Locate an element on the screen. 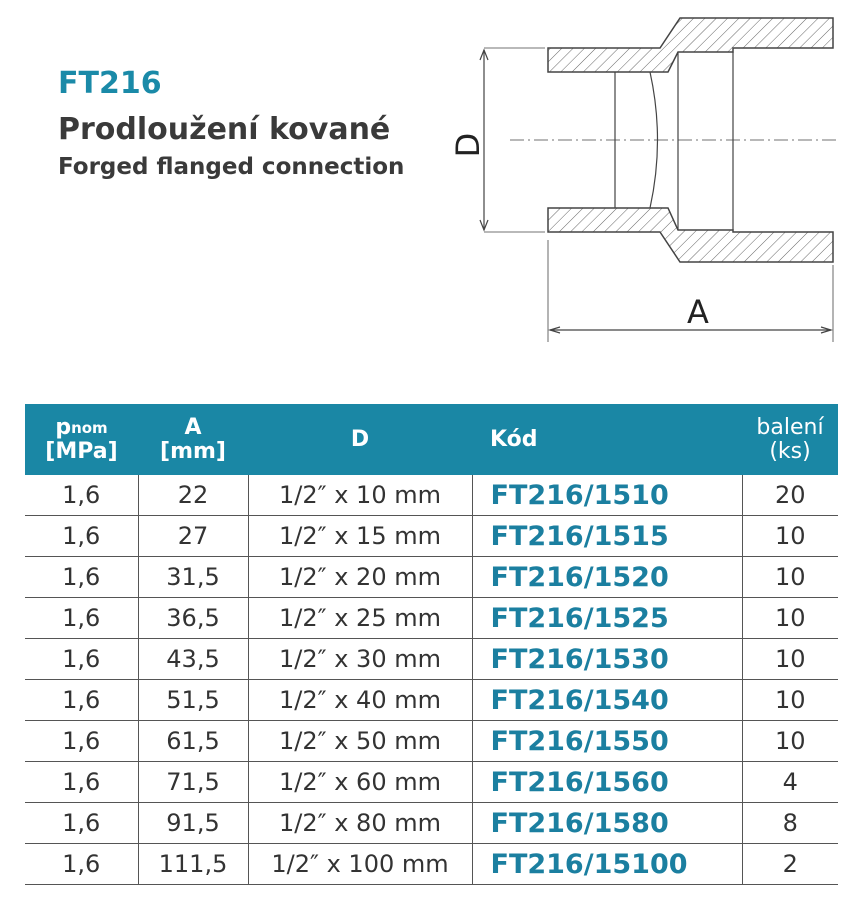 The image size is (854, 908). product-code-cell: FT216/15100 is located at coordinates (607, 864).